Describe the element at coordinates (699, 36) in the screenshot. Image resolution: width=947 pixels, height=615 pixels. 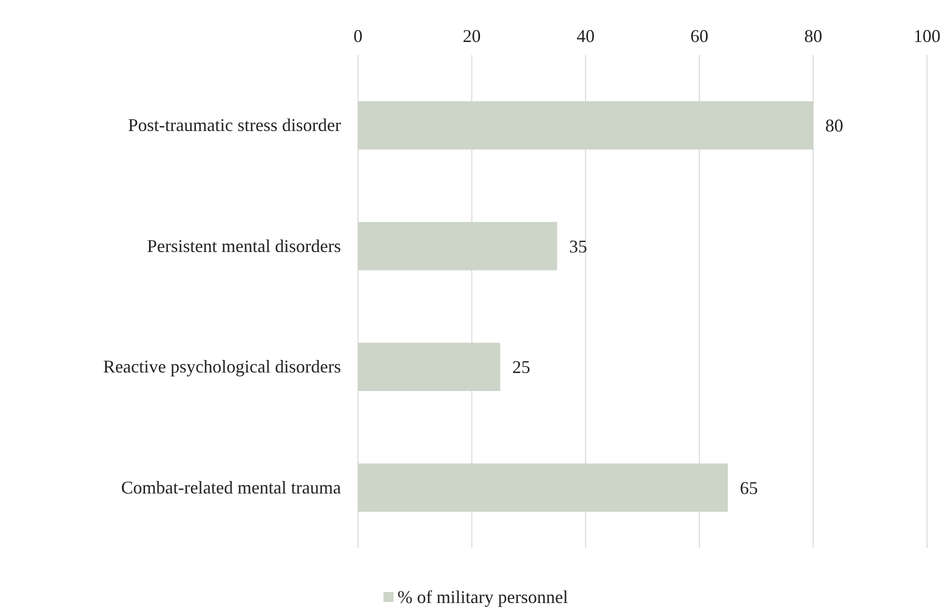
I see `x-tick-label: 60` at that location.